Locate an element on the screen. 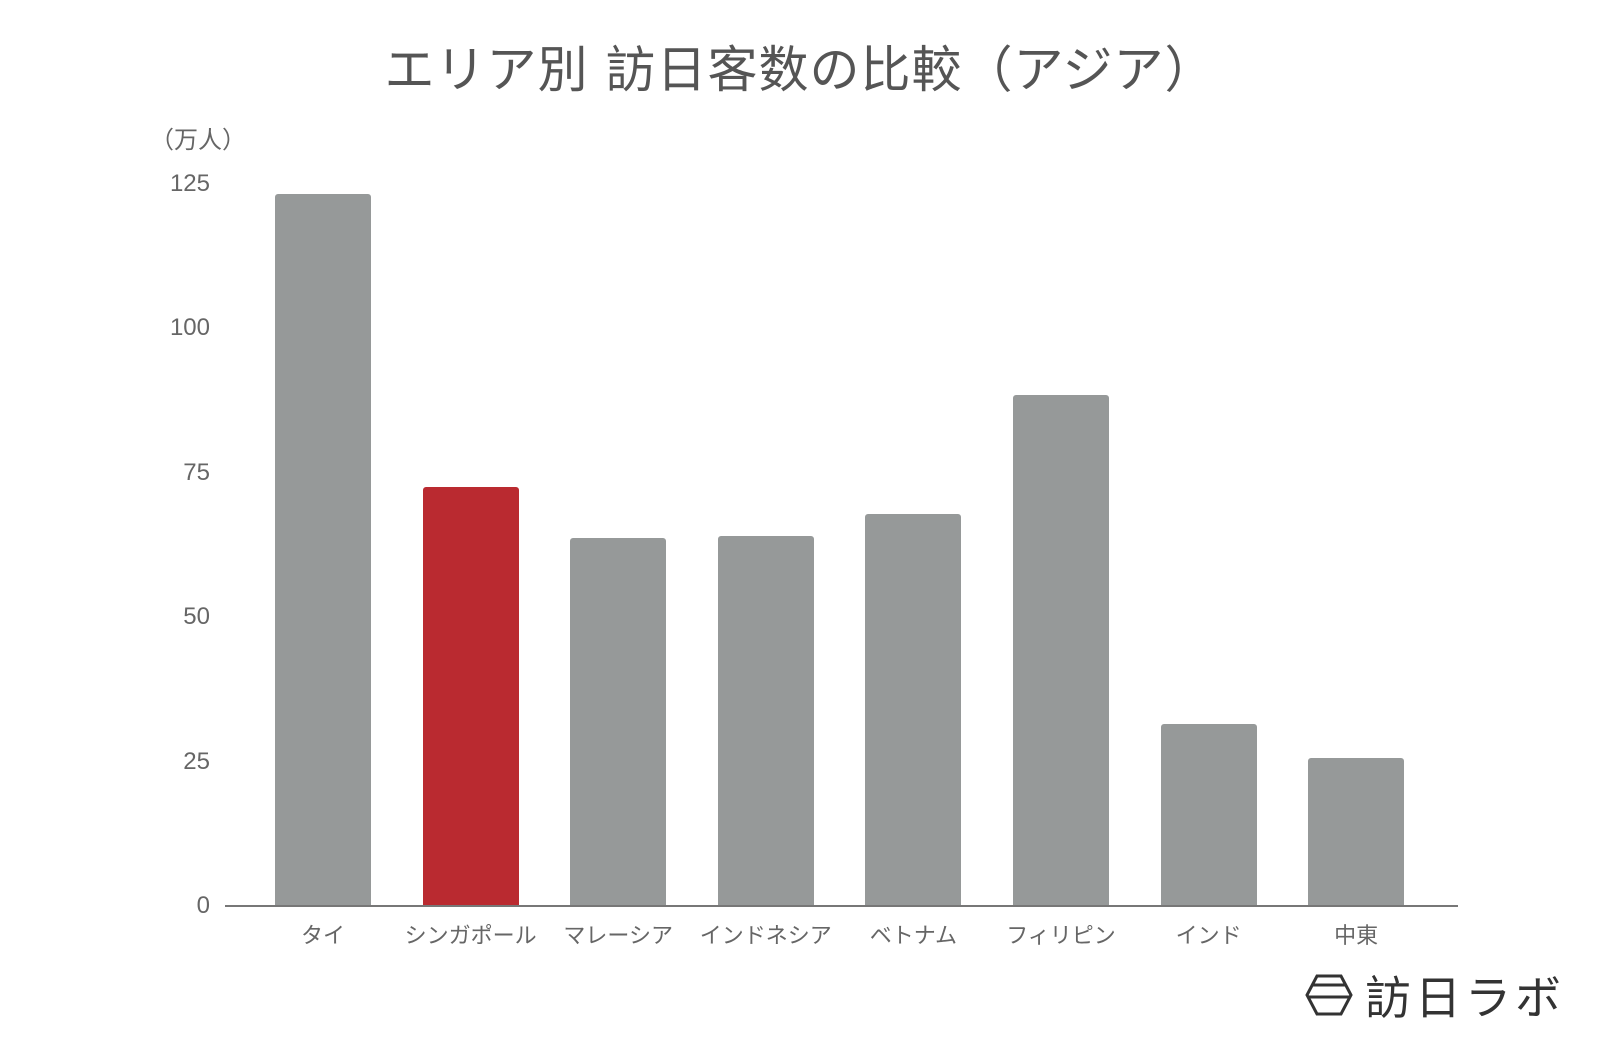  x-tick-label: タイ is located at coordinates (323, 936).